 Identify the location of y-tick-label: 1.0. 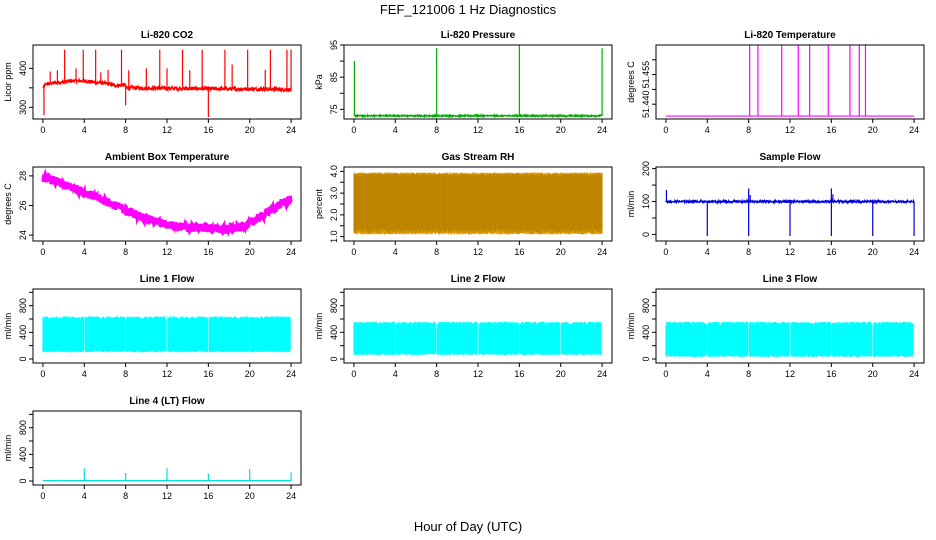
(334, 236).